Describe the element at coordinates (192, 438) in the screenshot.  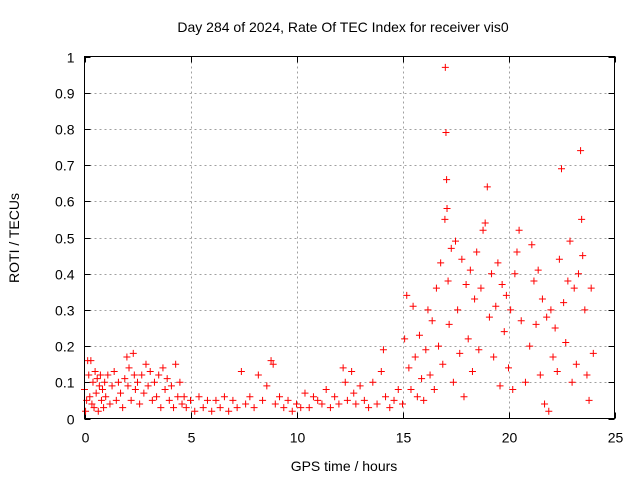
I see `x-tick-label: 5` at that location.